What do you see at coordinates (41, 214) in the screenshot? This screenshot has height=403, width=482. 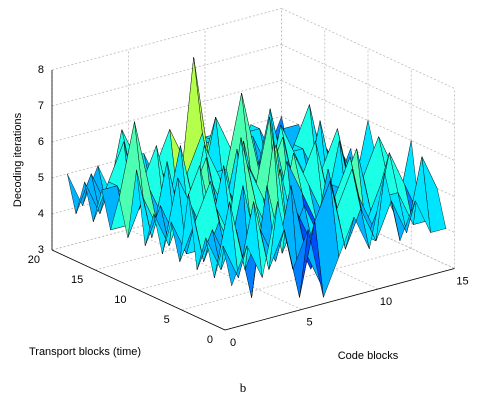 I see `z-tick-label: 4` at bounding box center [41, 214].